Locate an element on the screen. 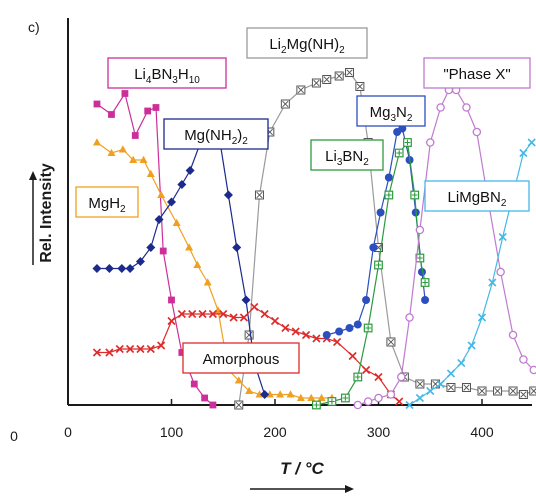  panel-label: c) is located at coordinates (34, 27).